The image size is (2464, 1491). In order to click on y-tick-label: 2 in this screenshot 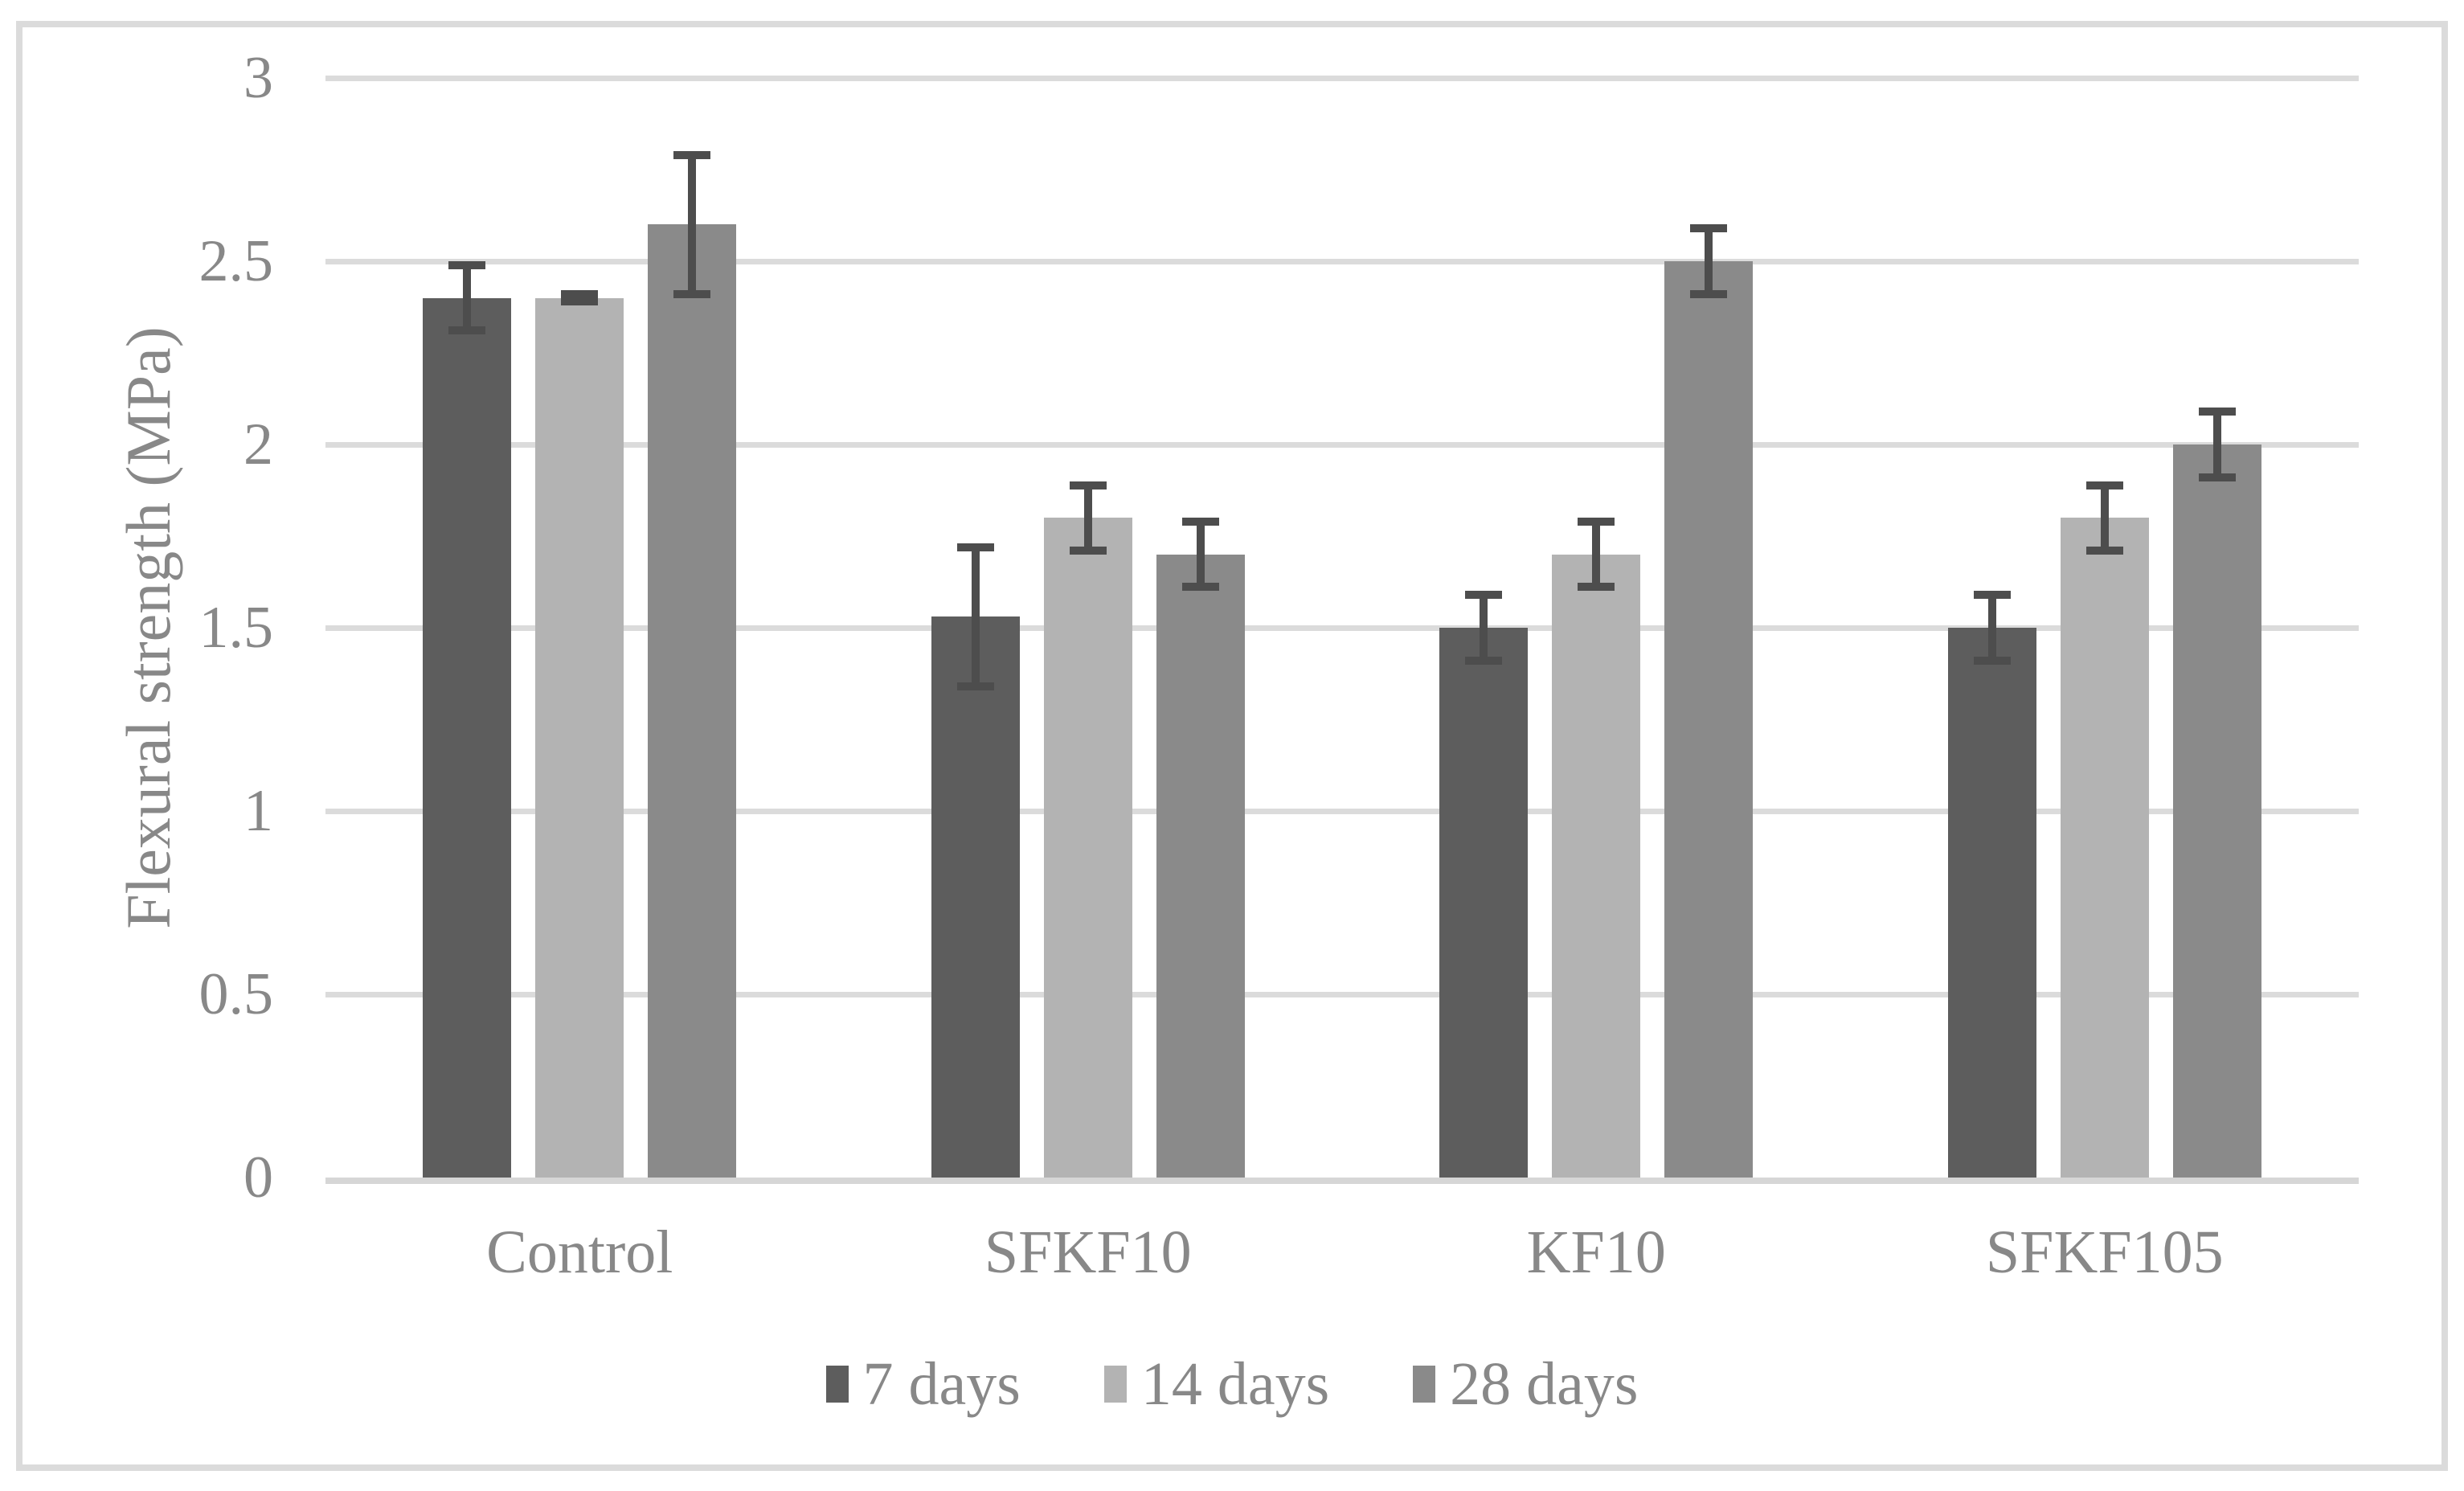, I will do `click(258, 444)`.